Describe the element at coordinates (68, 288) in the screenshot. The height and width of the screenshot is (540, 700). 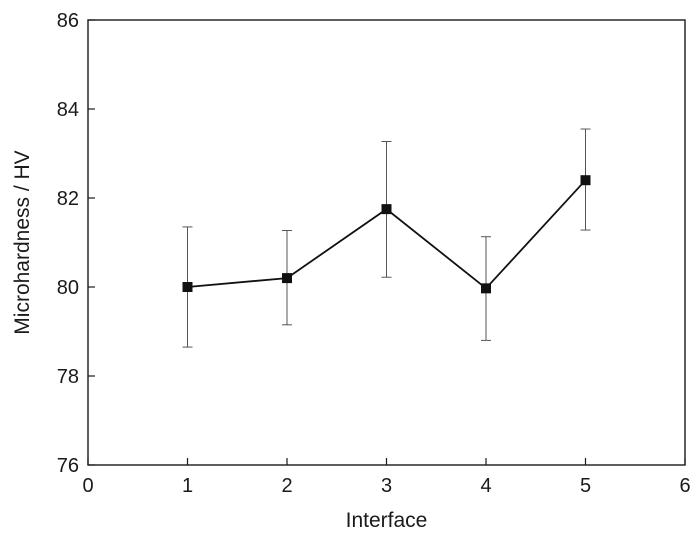
I see `y-tick-label: 80` at that location.